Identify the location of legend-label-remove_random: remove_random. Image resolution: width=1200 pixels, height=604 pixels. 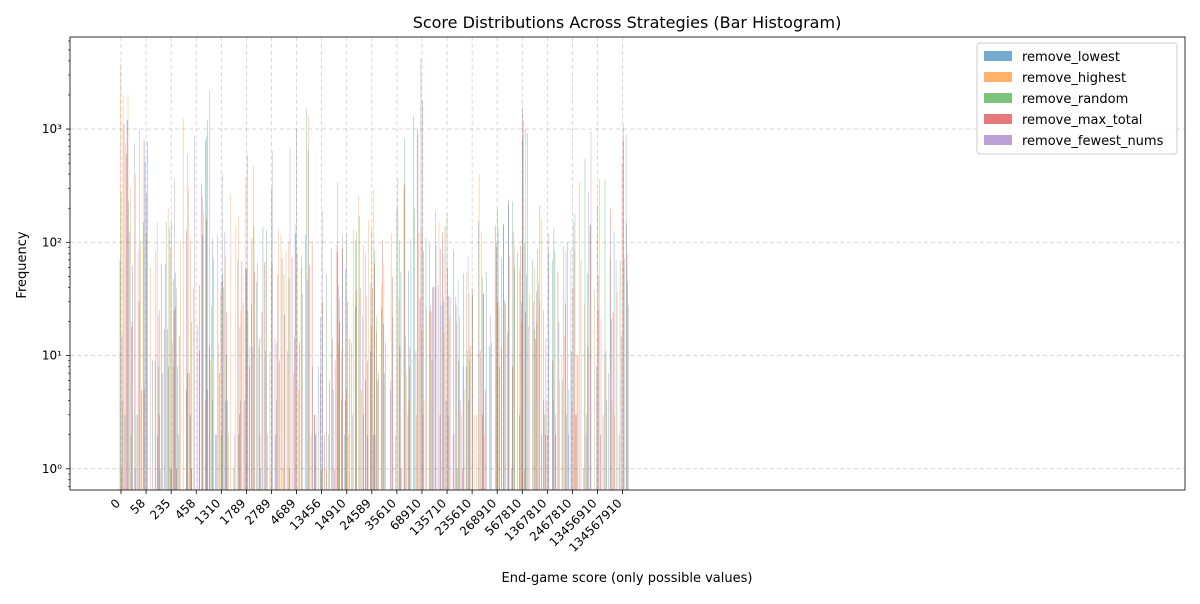
(1075, 99).